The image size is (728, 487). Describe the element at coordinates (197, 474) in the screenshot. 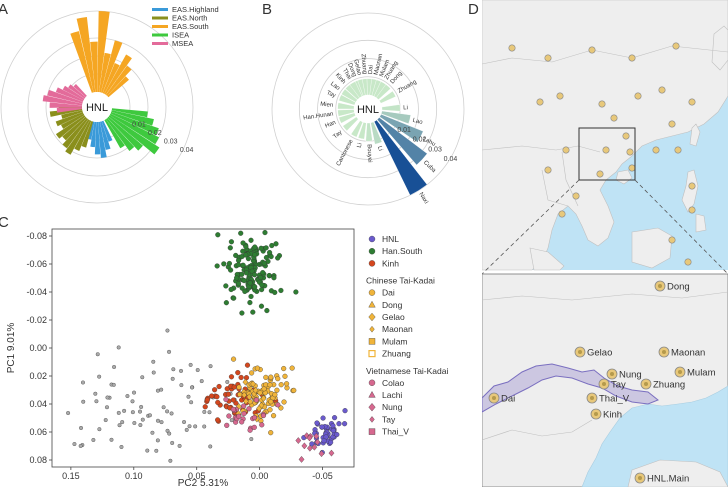

I see `panel-c-x-ticks: 0.15 0.10 0.05 0.00 -0.05` at that location.